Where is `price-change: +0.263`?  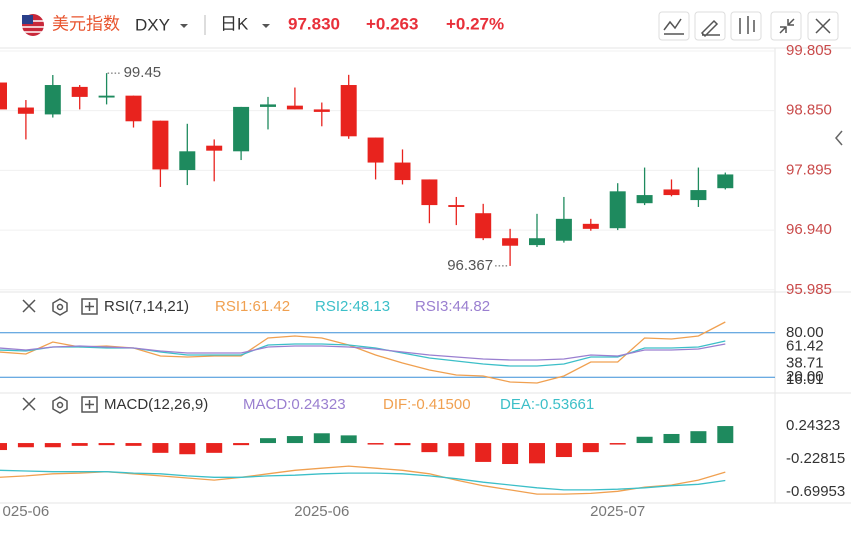 price-change: +0.263 is located at coordinates (392, 23).